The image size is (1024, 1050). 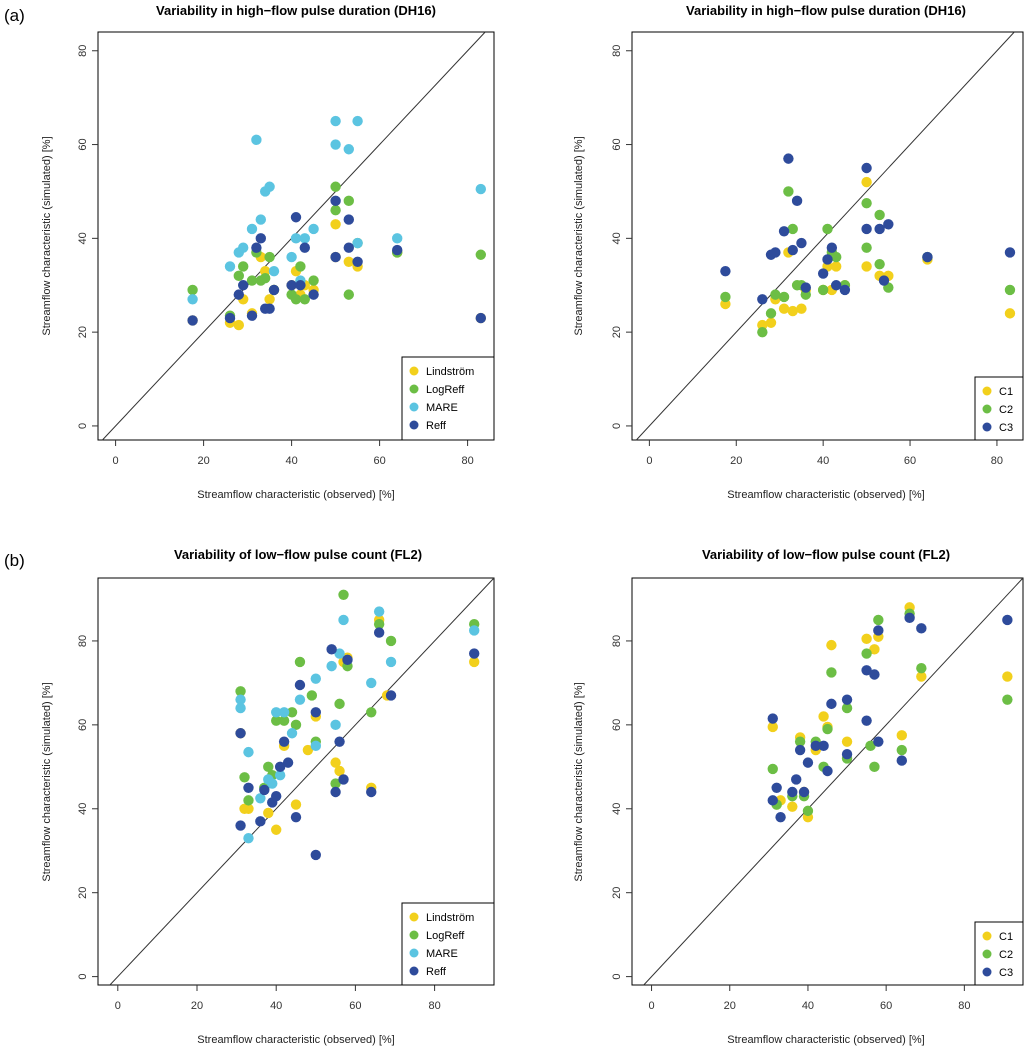 What do you see at coordinates (997, 461) in the screenshot?
I see `x-tick-label: 80` at bounding box center [997, 461].